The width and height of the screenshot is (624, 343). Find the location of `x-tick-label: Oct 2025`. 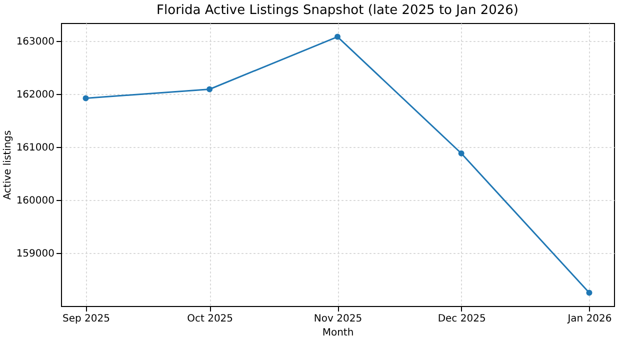

x-tick-label: Oct 2025 is located at coordinates (210, 319).